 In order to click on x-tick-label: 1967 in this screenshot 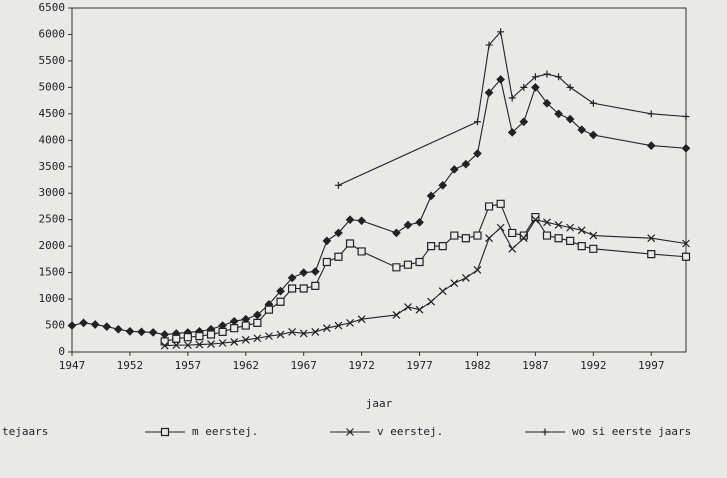, I will do `click(303, 365)`.